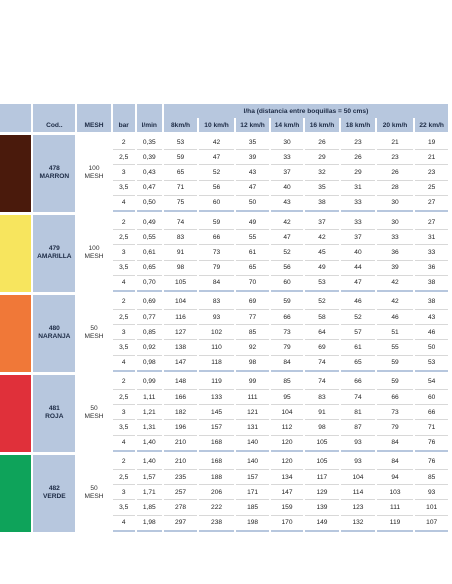 The width and height of the screenshot is (452, 584). What do you see at coordinates (431, 364) in the screenshot?
I see `lha-value-cell: 53` at bounding box center [431, 364].